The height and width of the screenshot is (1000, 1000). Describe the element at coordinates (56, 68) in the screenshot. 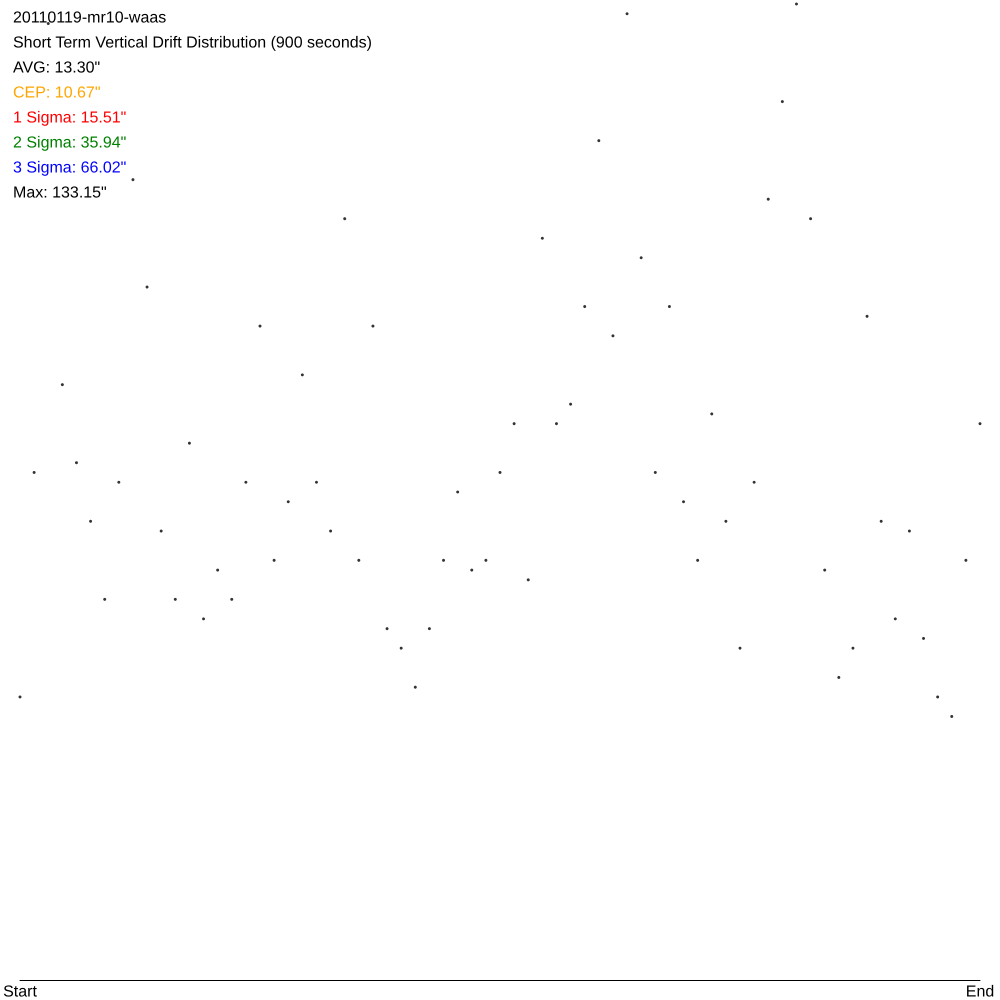

I see `annotation: AVG: 13.30"` at that location.